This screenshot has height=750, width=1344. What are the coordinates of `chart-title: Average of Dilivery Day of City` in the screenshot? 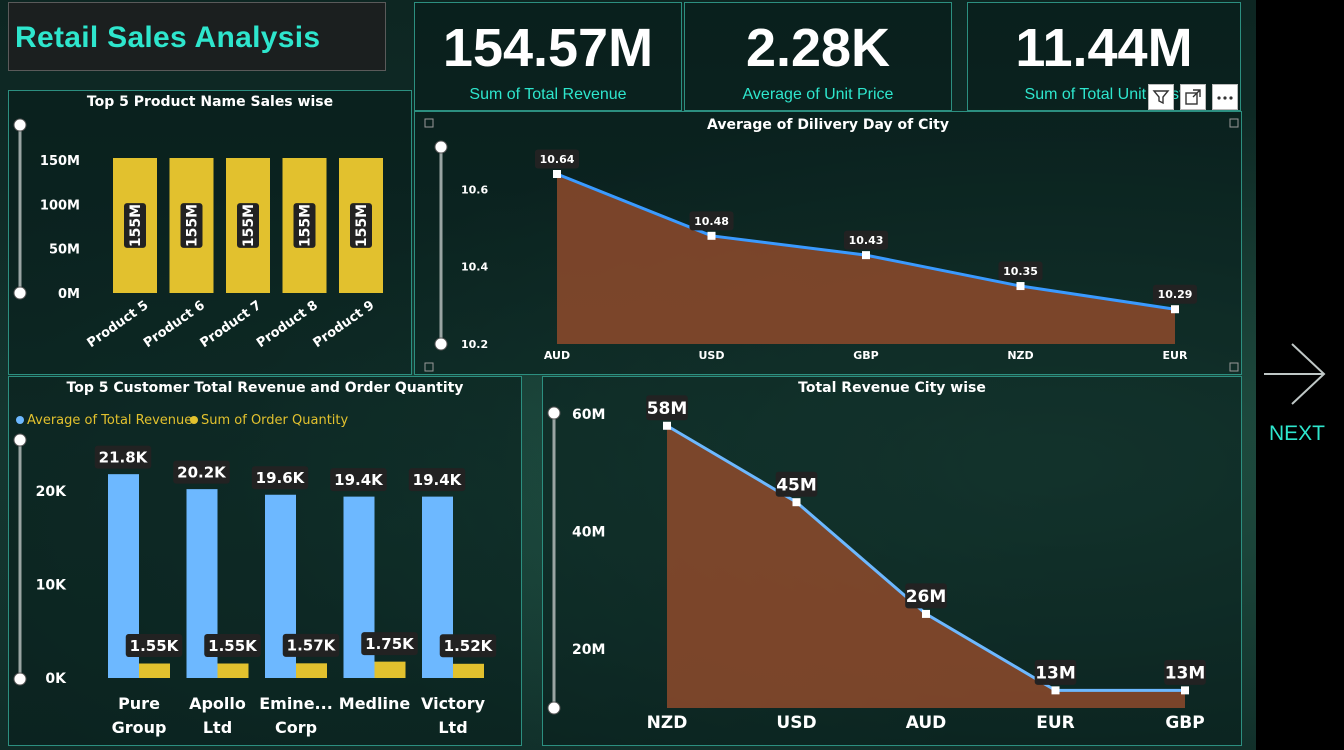 It's located at (828, 125).